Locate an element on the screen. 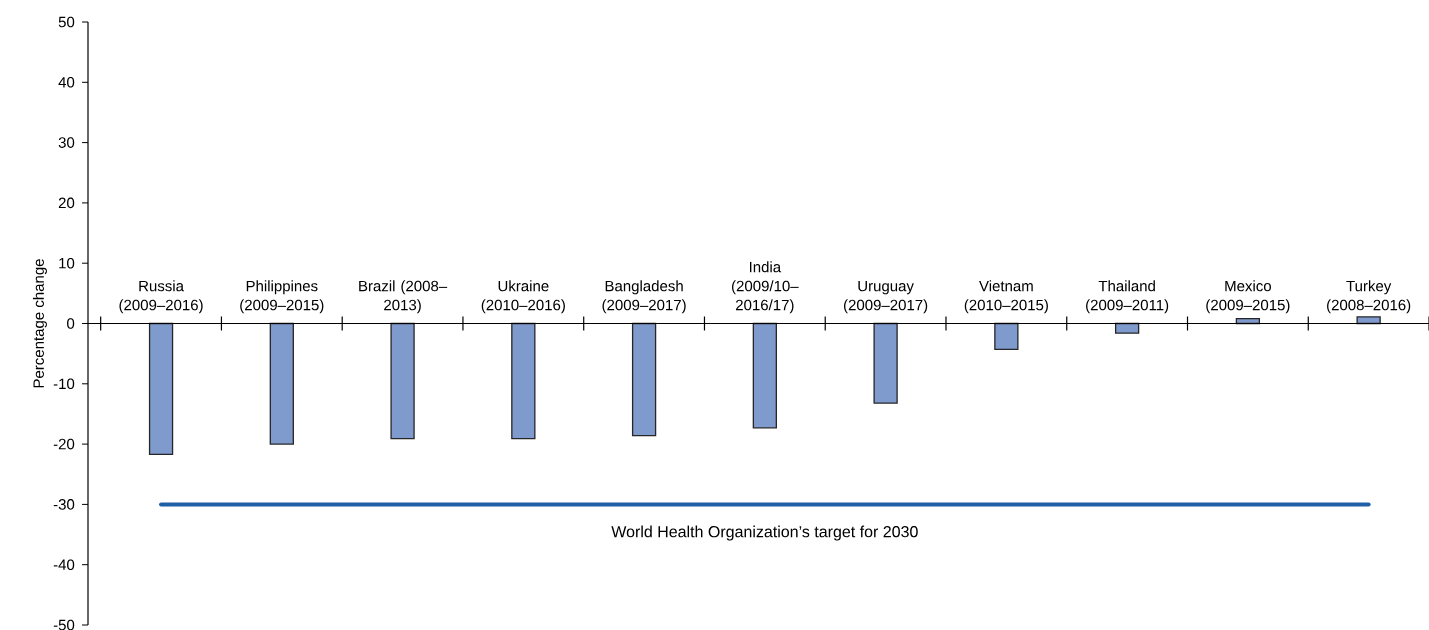  y-axis-title: Percentage change is located at coordinates (39, 323).